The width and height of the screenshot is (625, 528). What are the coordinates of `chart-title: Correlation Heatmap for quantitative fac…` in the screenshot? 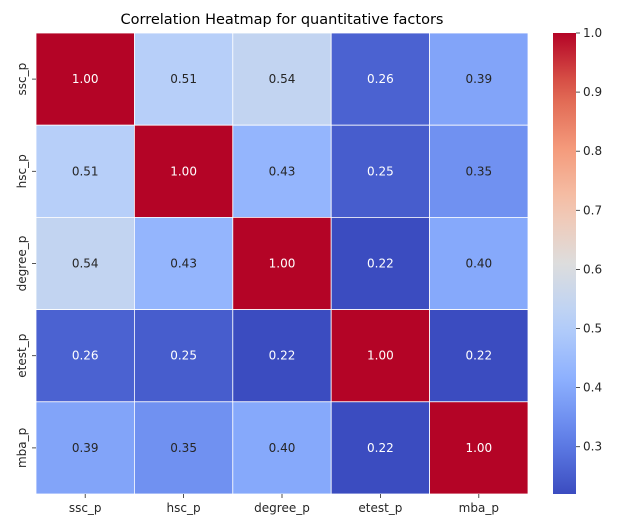 It's located at (282, 20).